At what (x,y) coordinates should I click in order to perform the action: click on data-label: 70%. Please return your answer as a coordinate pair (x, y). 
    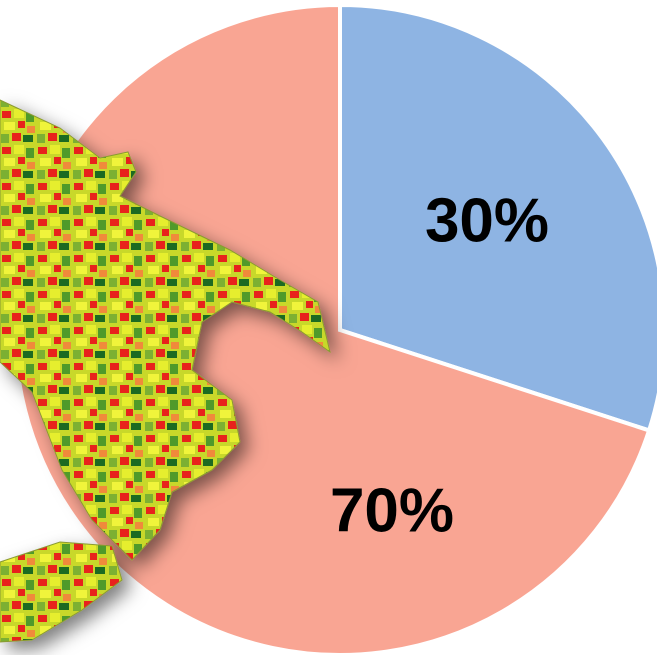
    Looking at the image, I should click on (392, 510).